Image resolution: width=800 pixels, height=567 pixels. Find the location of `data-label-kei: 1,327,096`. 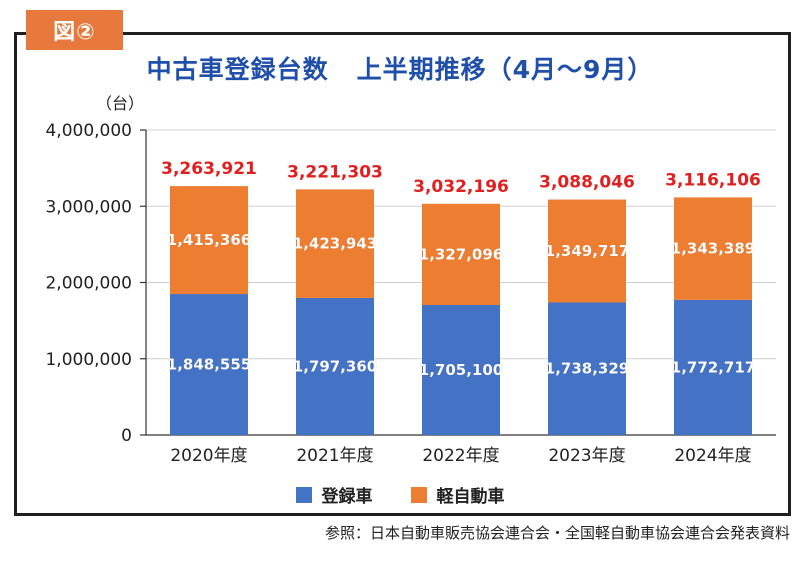

data-label-kei: 1,327,096 is located at coordinates (461, 254).